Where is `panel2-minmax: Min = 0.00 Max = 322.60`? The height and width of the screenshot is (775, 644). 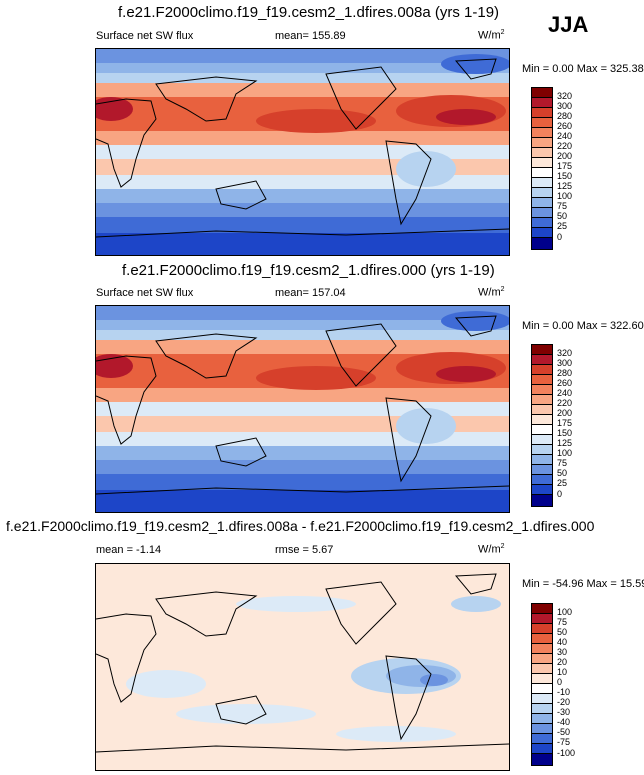 panel2-minmax: Min = 0.00 Max = 322.60 is located at coordinates (583, 326).